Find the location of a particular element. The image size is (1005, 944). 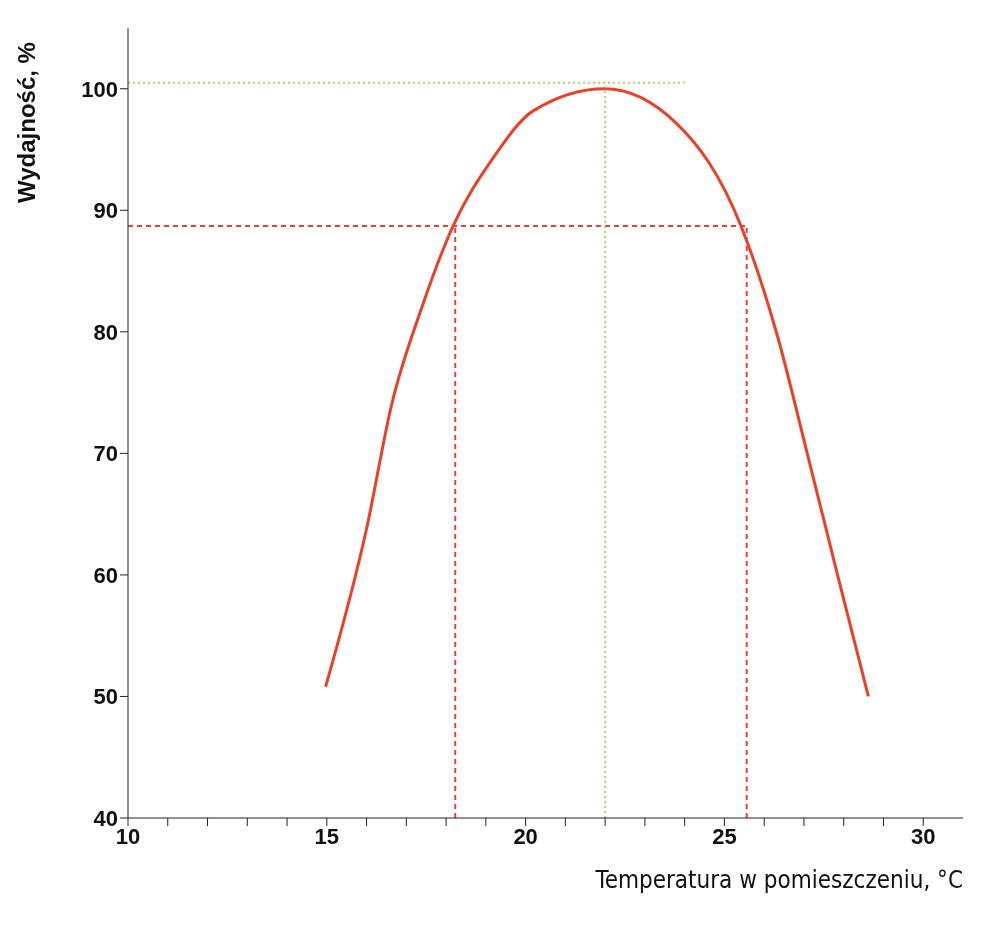

y-tick-label: 70 is located at coordinates (105, 454).